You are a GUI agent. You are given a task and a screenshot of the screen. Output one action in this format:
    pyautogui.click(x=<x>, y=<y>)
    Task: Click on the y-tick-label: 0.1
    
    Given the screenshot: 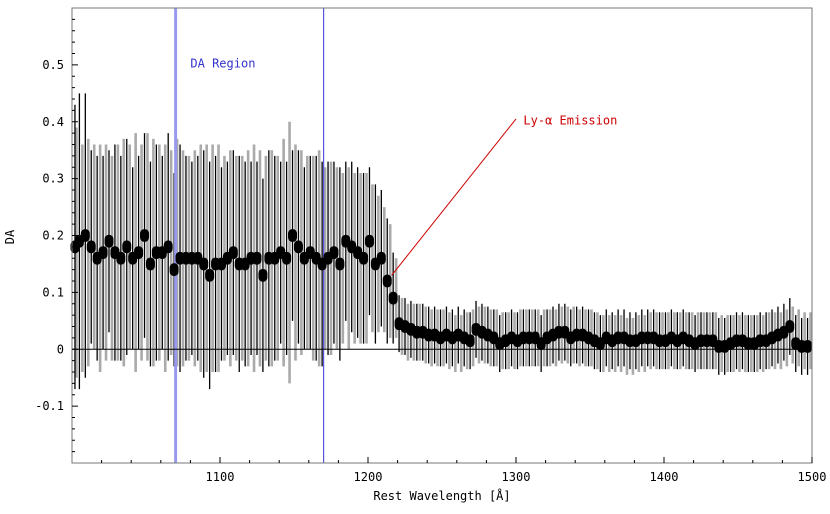 What is the action you would take?
    pyautogui.click(x=53, y=292)
    